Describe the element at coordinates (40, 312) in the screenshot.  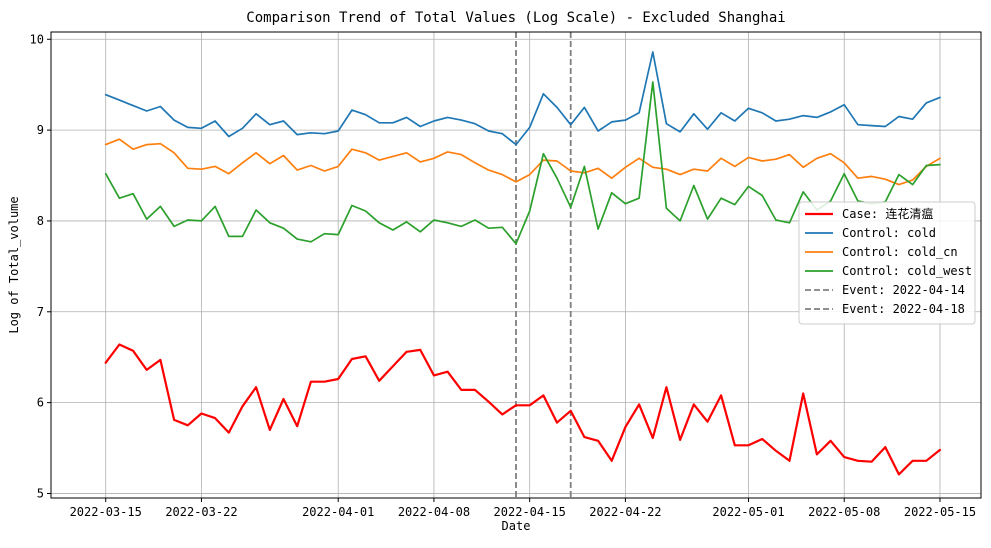
I see `y-tick-label: 7` at that location.